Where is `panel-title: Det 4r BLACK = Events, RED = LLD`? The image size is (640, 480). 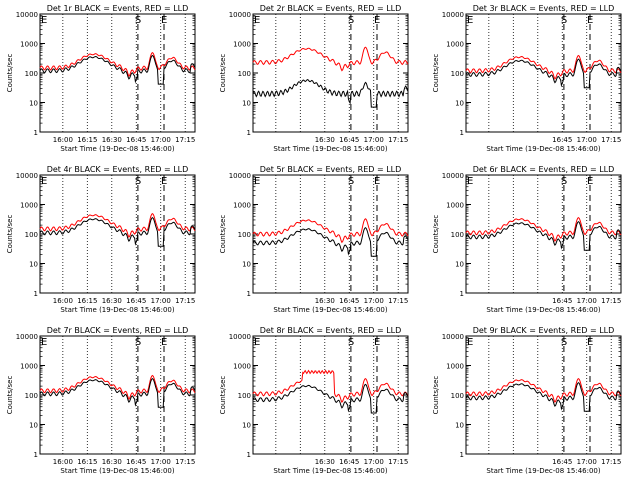 panel-title: Det 4r BLACK = Events, RED = LLD is located at coordinates (118, 169).